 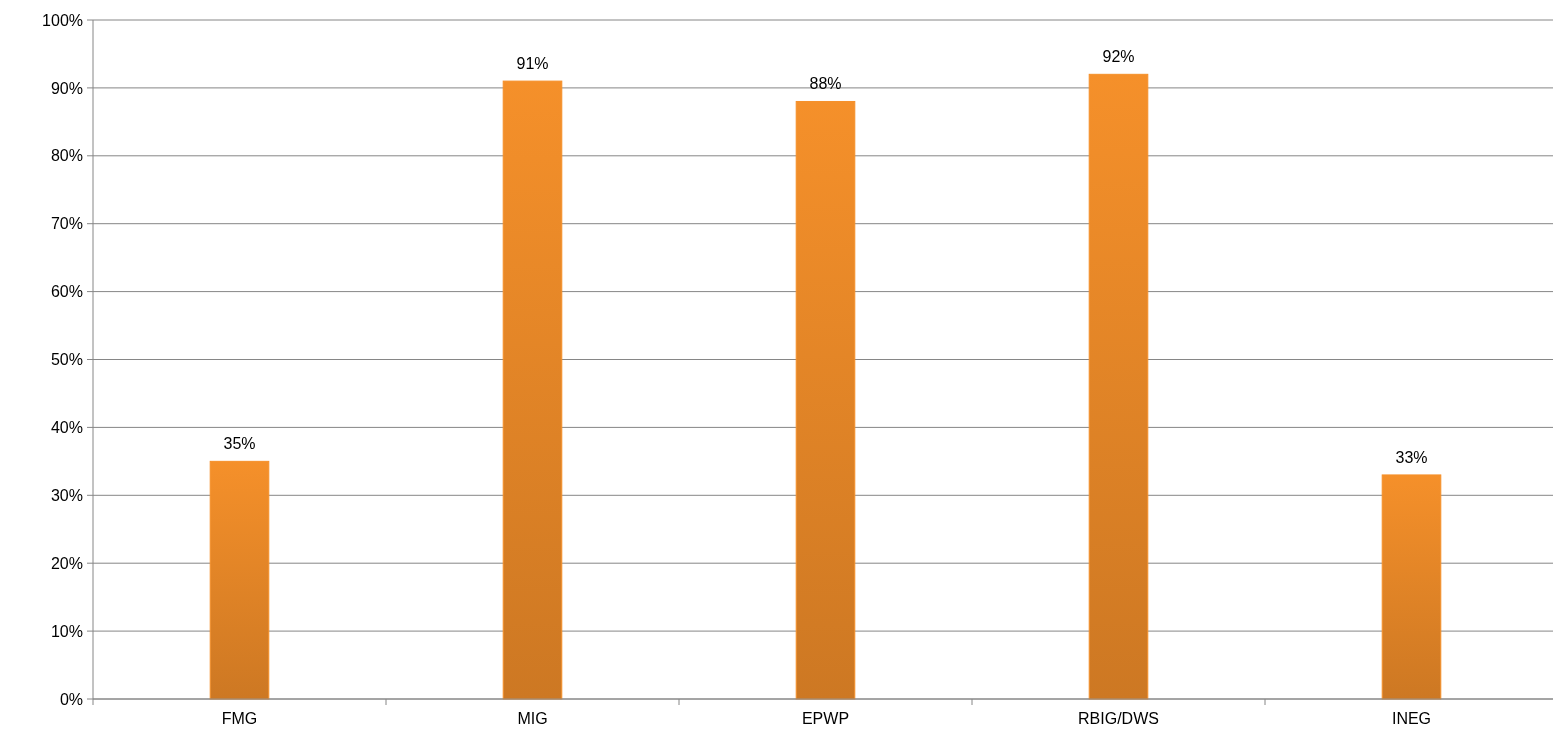 What do you see at coordinates (1118, 718) in the screenshot?
I see `x-tick-label: RBIG/DWS` at bounding box center [1118, 718].